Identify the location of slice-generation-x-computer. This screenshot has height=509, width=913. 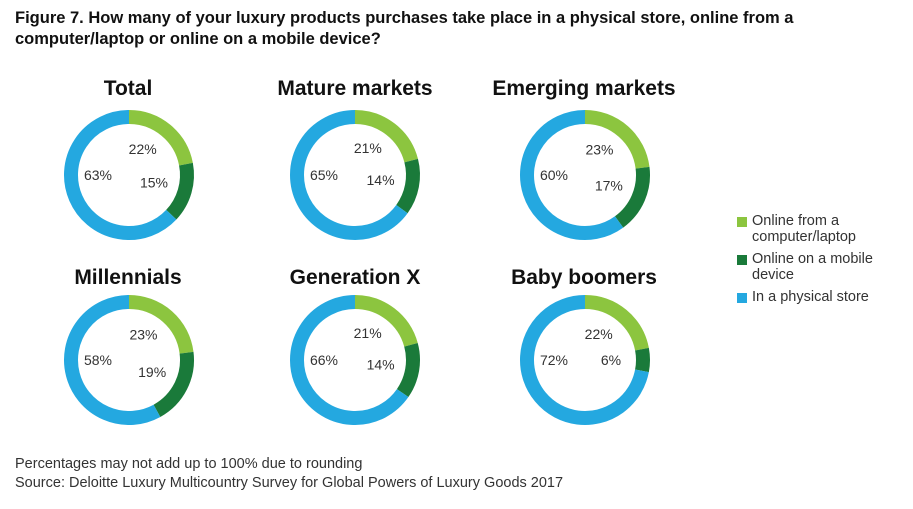
(386, 321).